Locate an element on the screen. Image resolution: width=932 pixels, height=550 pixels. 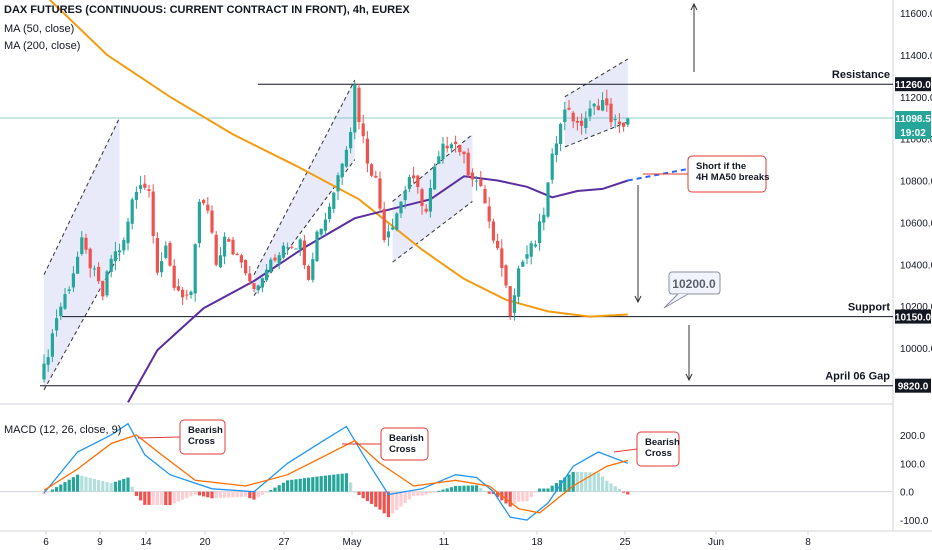
macd-legend: MACD (12, 26, close, 9) is located at coordinates (63, 430).